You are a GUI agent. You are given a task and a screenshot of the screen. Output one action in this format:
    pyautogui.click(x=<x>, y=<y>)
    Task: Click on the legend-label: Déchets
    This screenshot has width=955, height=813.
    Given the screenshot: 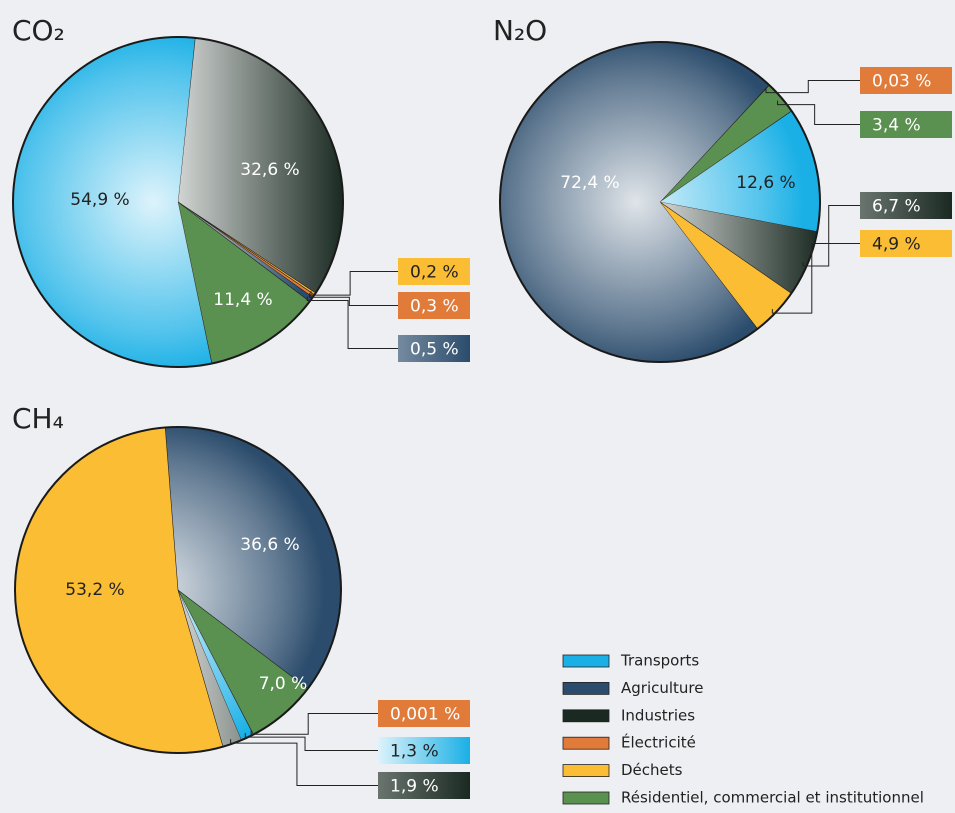 What is the action you would take?
    pyautogui.click(x=652, y=770)
    